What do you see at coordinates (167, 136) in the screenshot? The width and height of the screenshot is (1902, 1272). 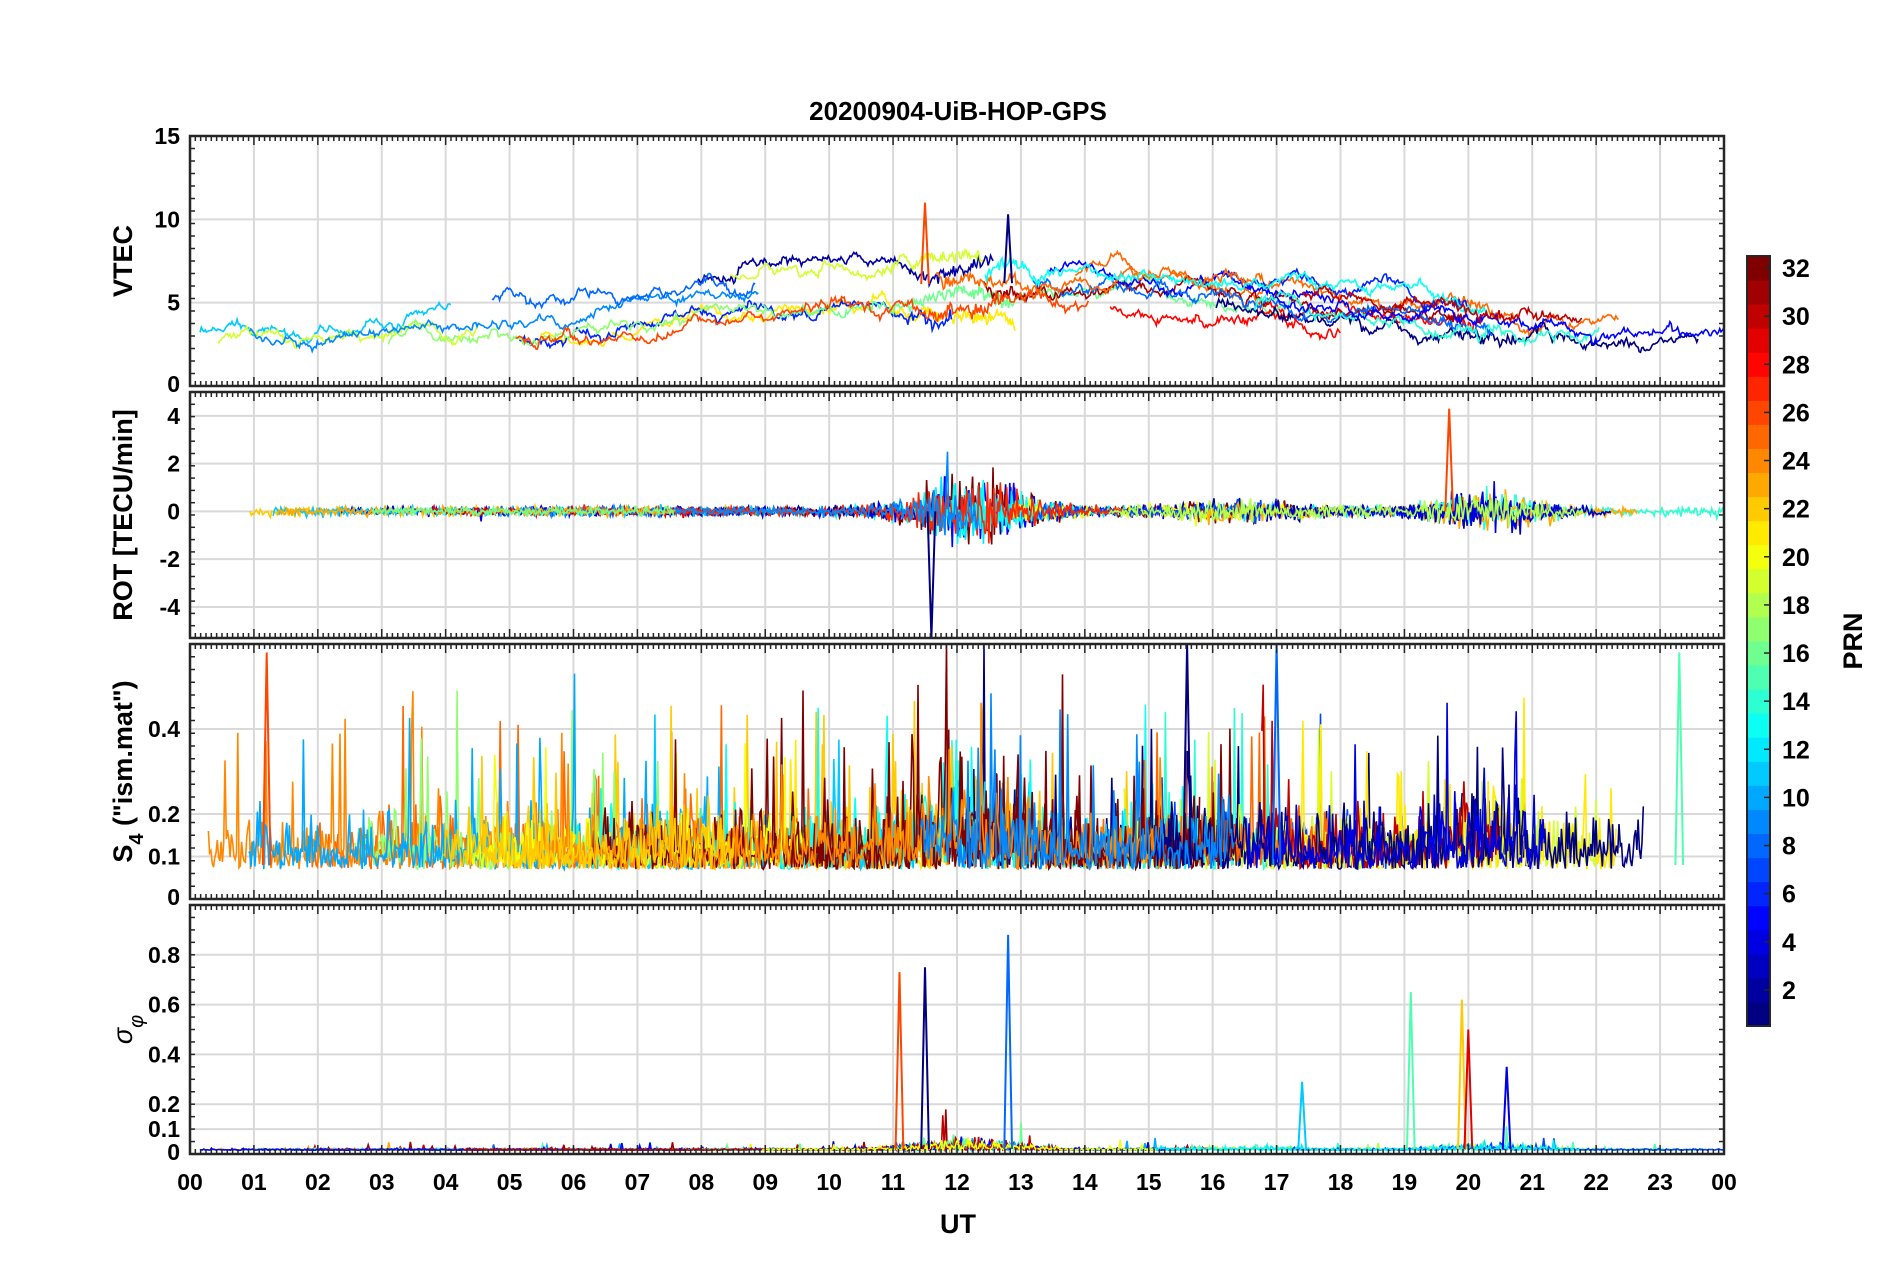 I see `vtec-y-tick-label: 15` at bounding box center [167, 136].